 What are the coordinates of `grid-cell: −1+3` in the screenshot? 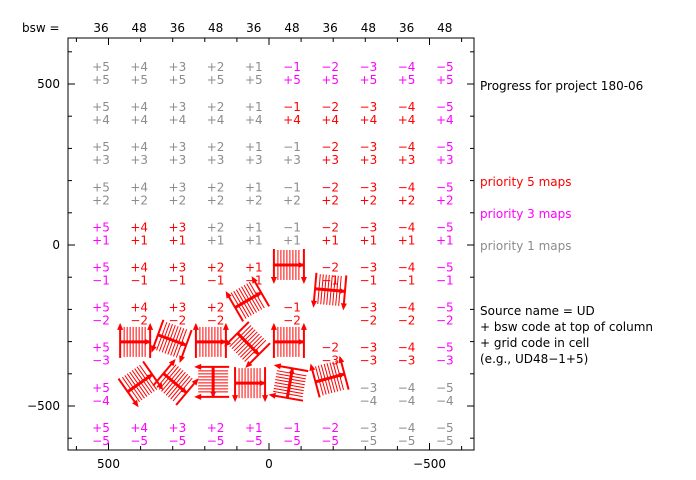 It's located at (292, 153).